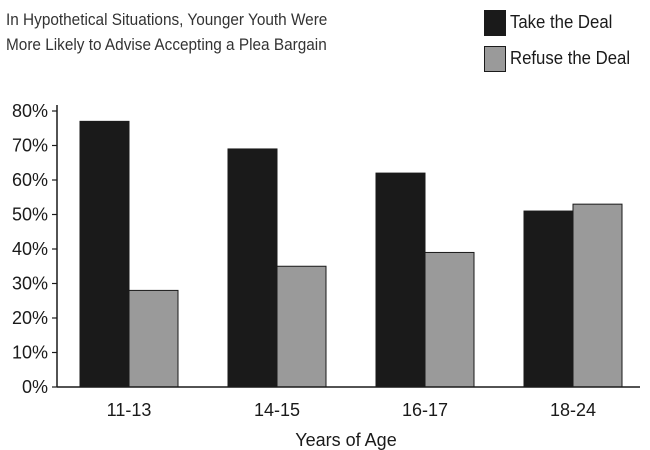  Describe the element at coordinates (30, 111) in the screenshot. I see `y-tick-label: 80%` at that location.